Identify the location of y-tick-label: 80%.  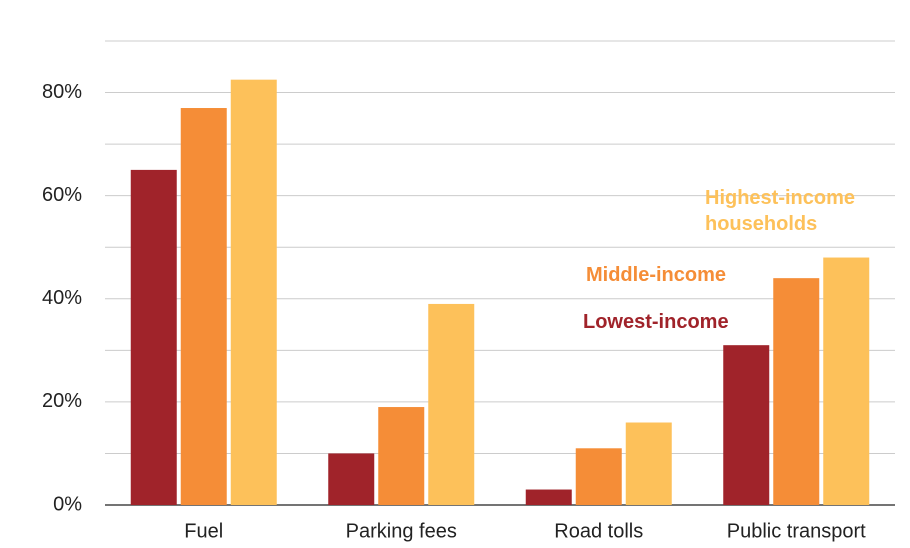
(62, 92).